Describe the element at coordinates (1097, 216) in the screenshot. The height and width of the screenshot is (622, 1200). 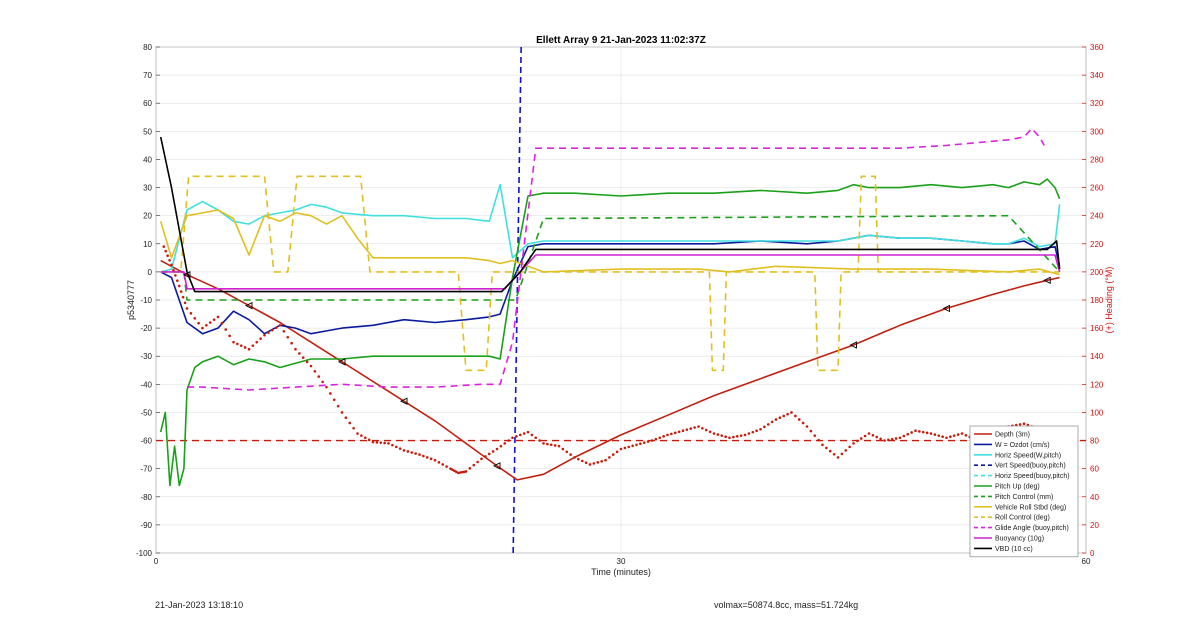
I see `y2-tick-label: 240` at that location.